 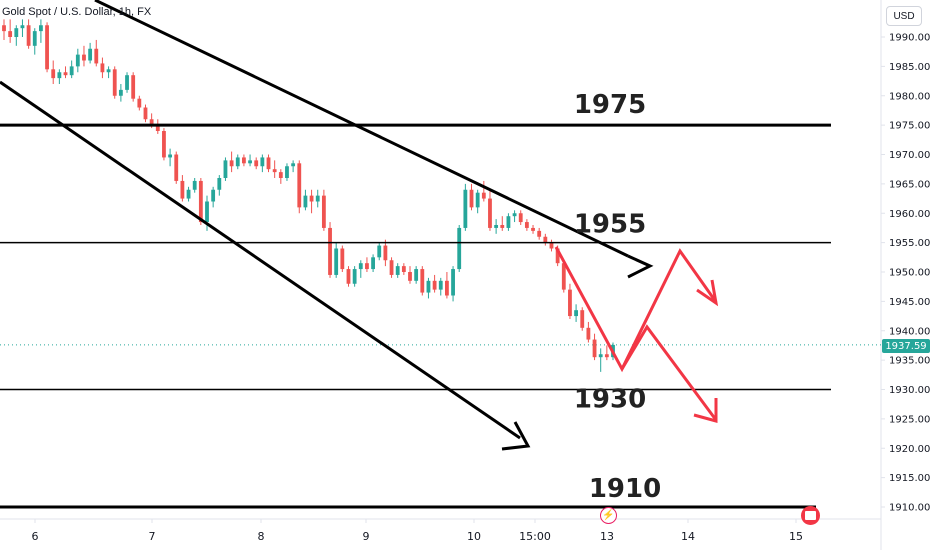 What do you see at coordinates (366, 536) in the screenshot?
I see `time-tick-label: 9` at bounding box center [366, 536].